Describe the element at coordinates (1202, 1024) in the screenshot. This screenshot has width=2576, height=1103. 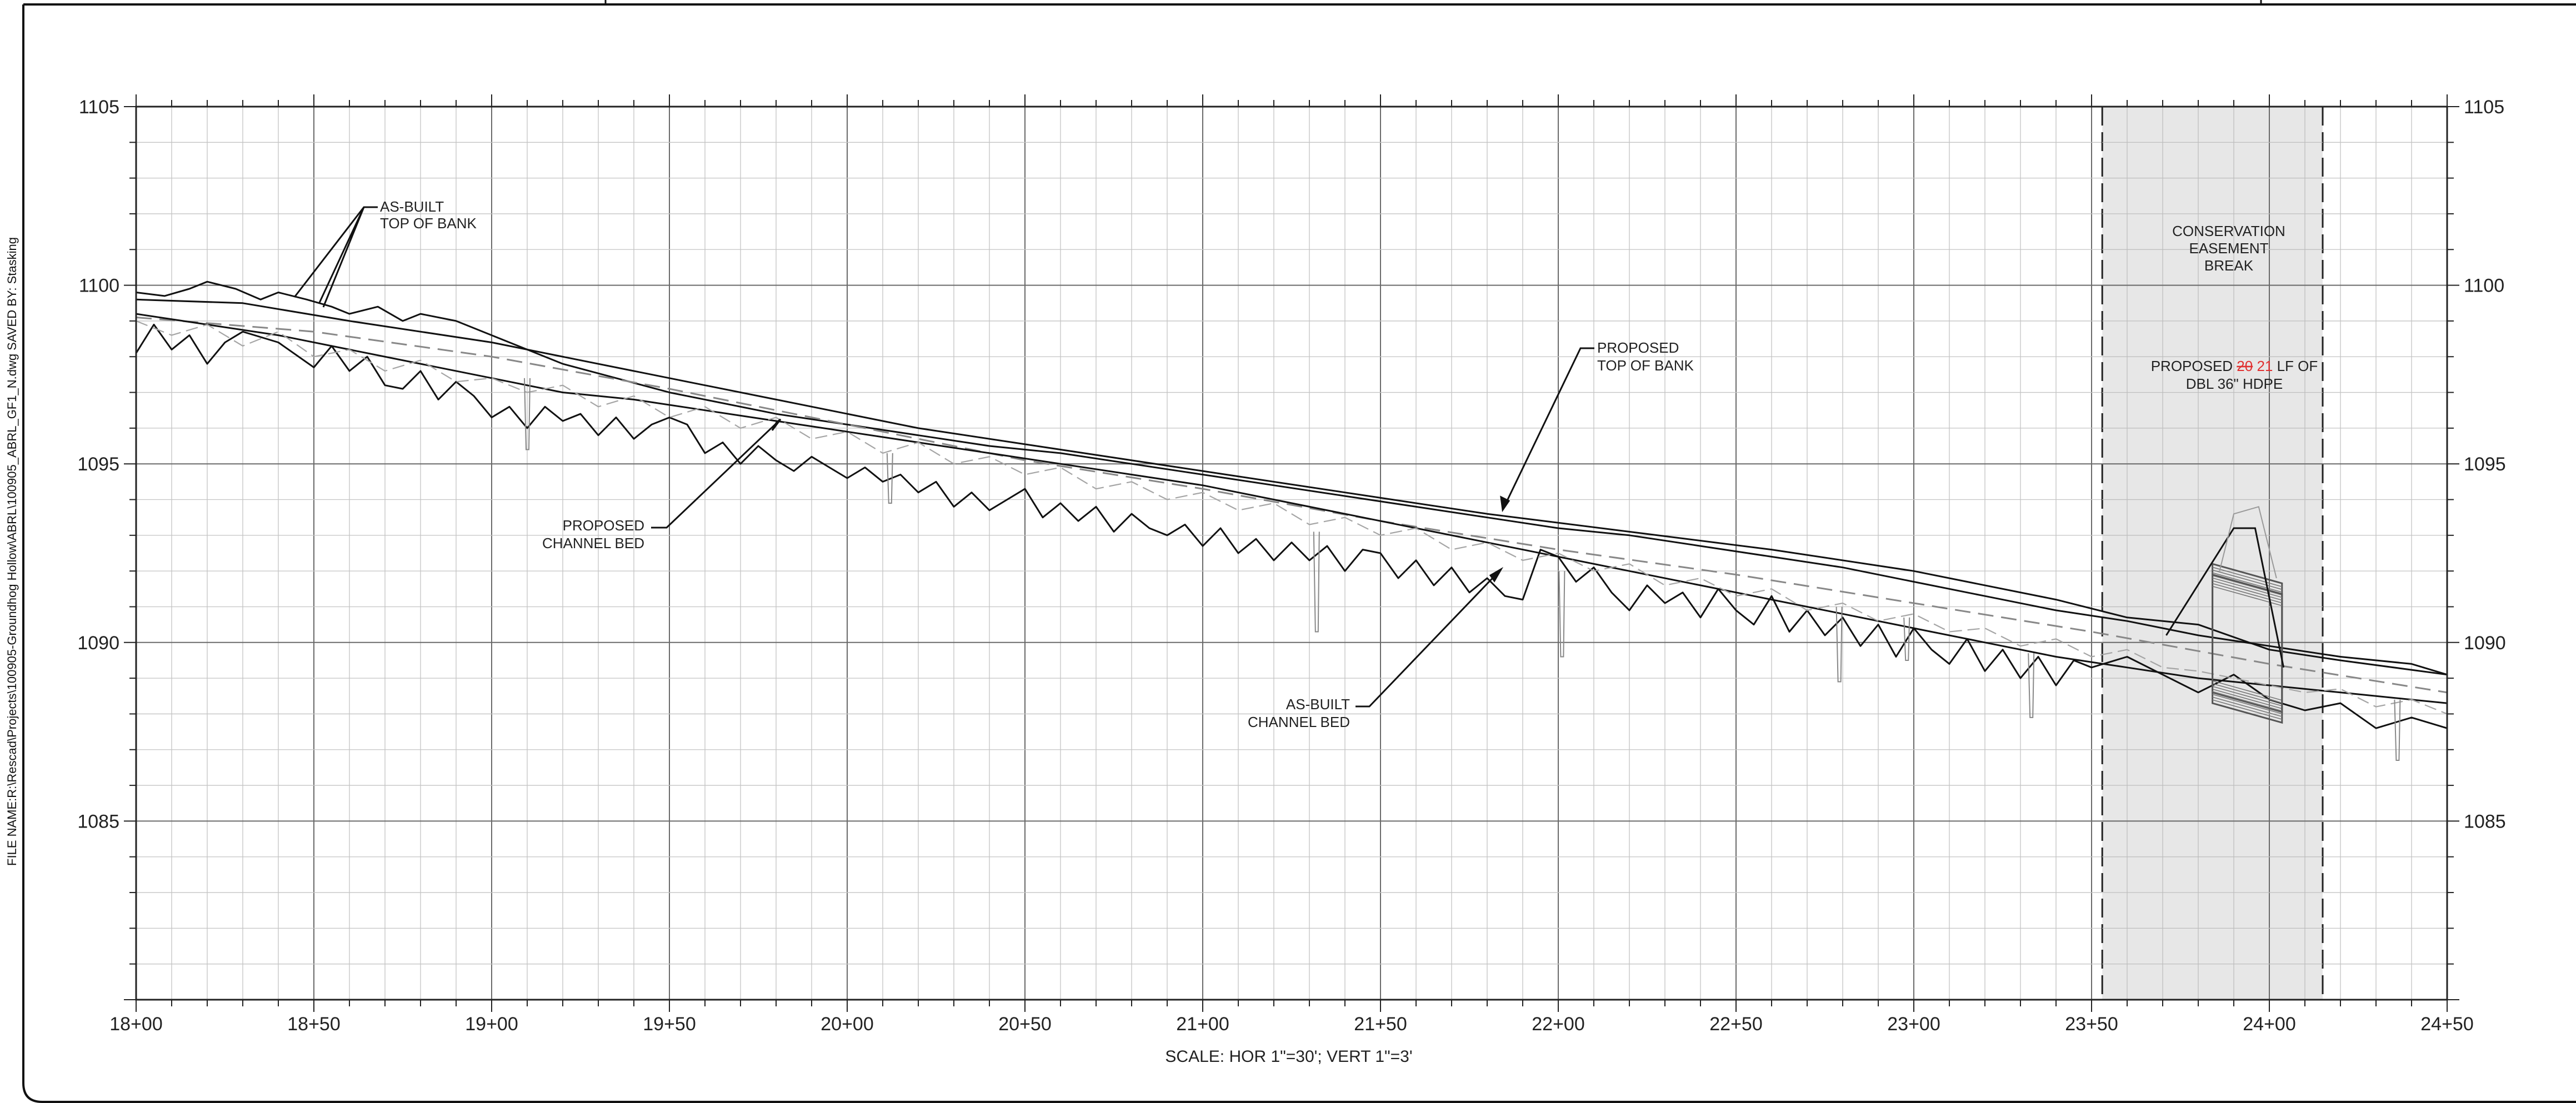
I see `x-tick-label: 21+00` at that location.